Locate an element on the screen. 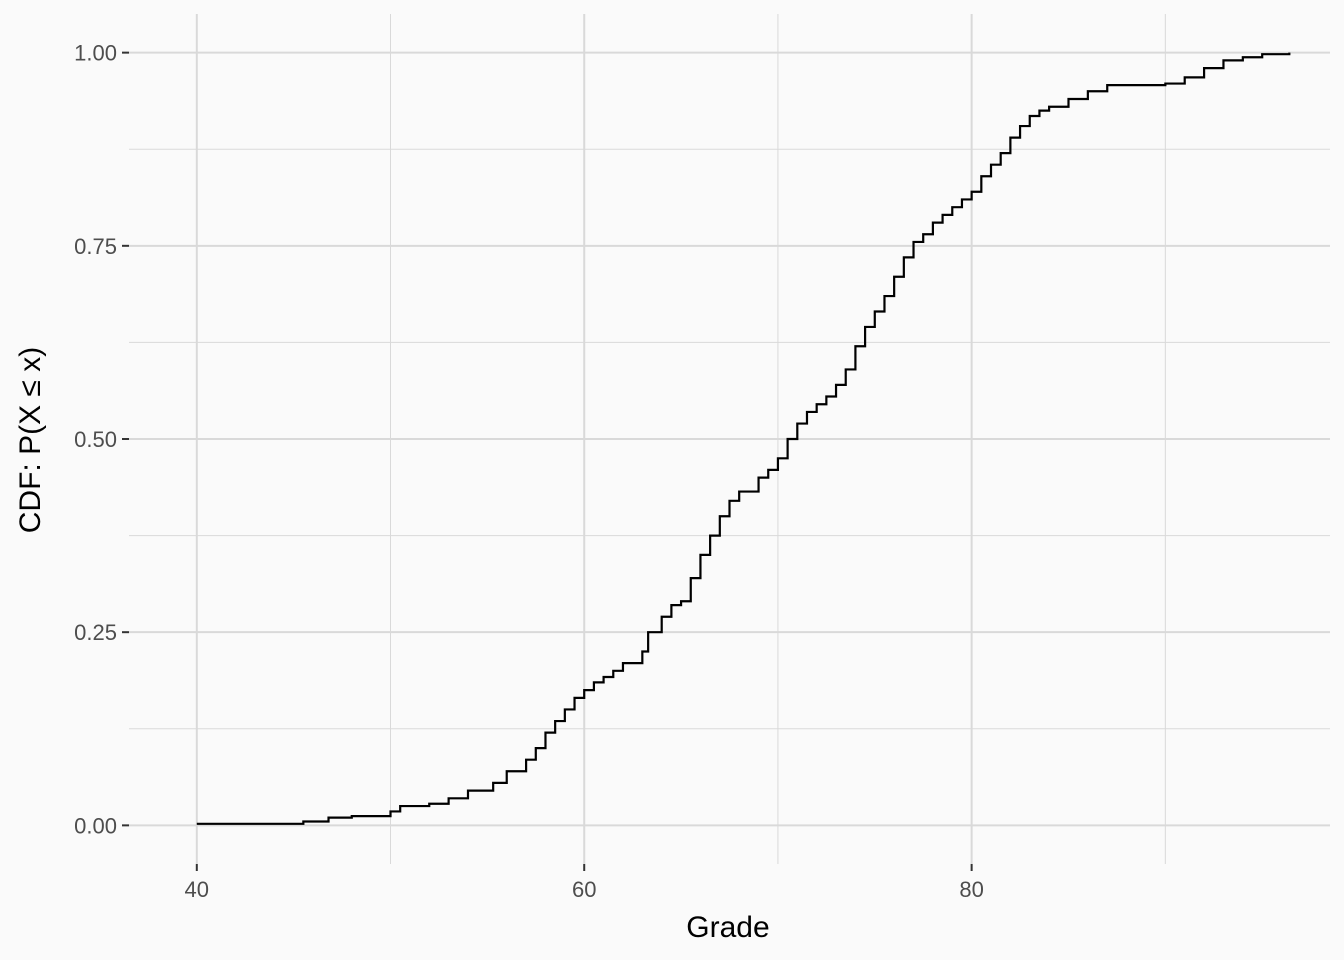  y-tick-label: 0.75 is located at coordinates (95, 246).